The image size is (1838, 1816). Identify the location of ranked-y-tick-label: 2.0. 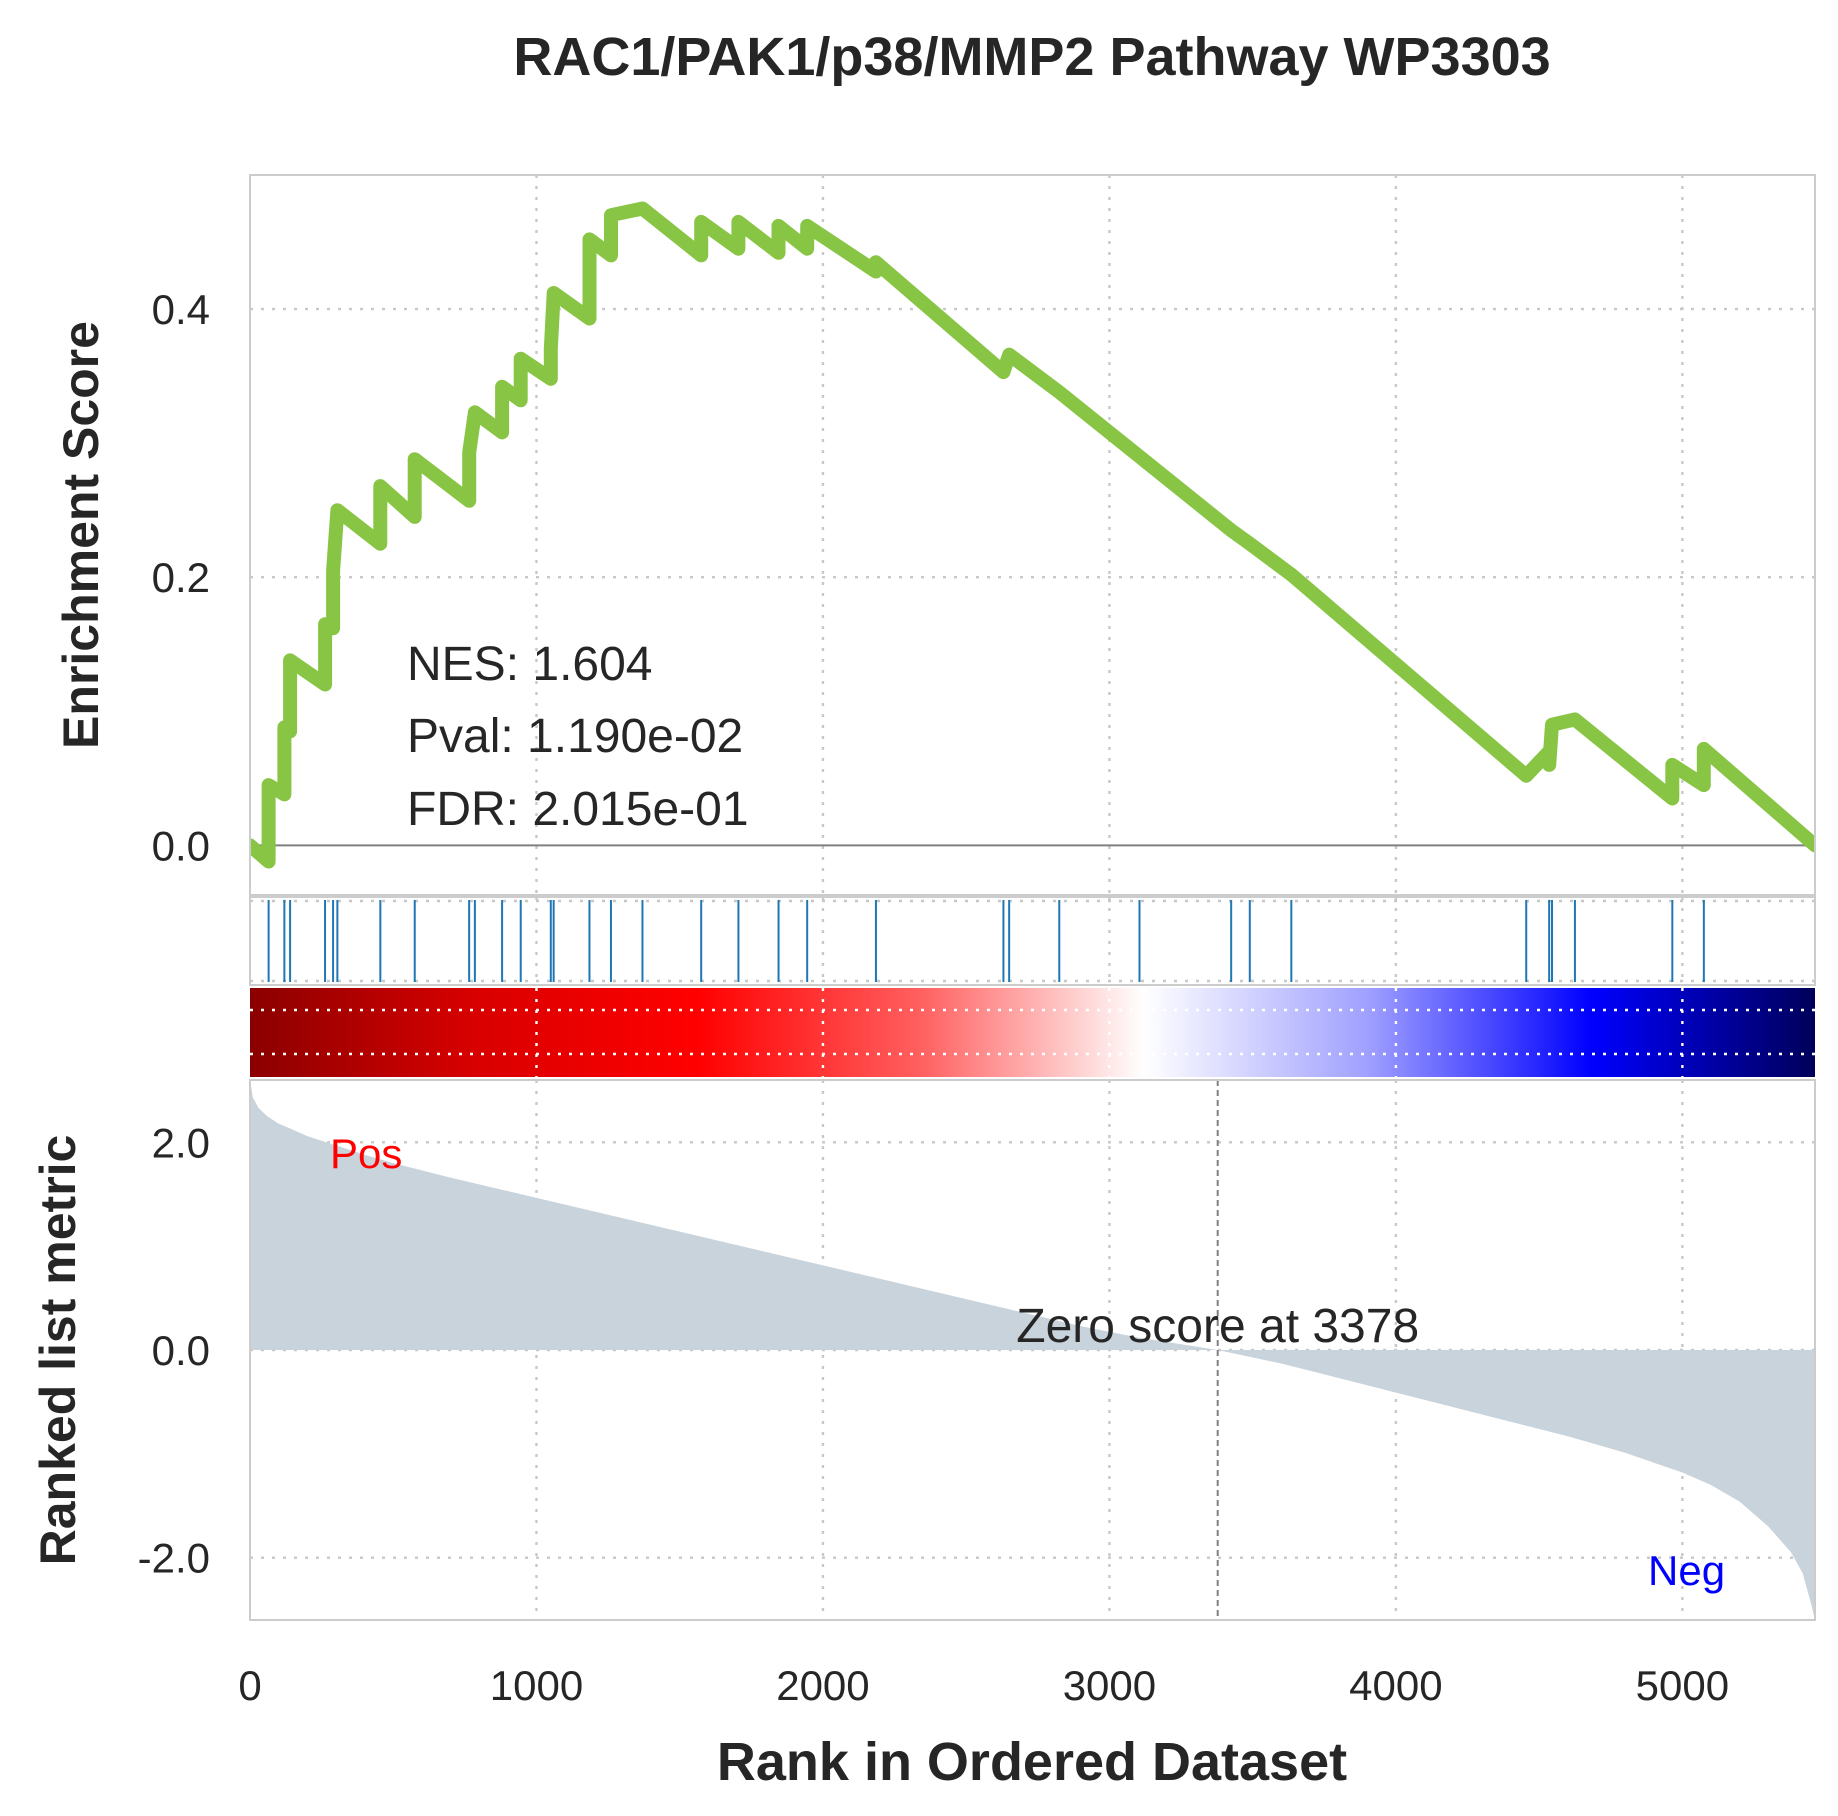
(181, 1142).